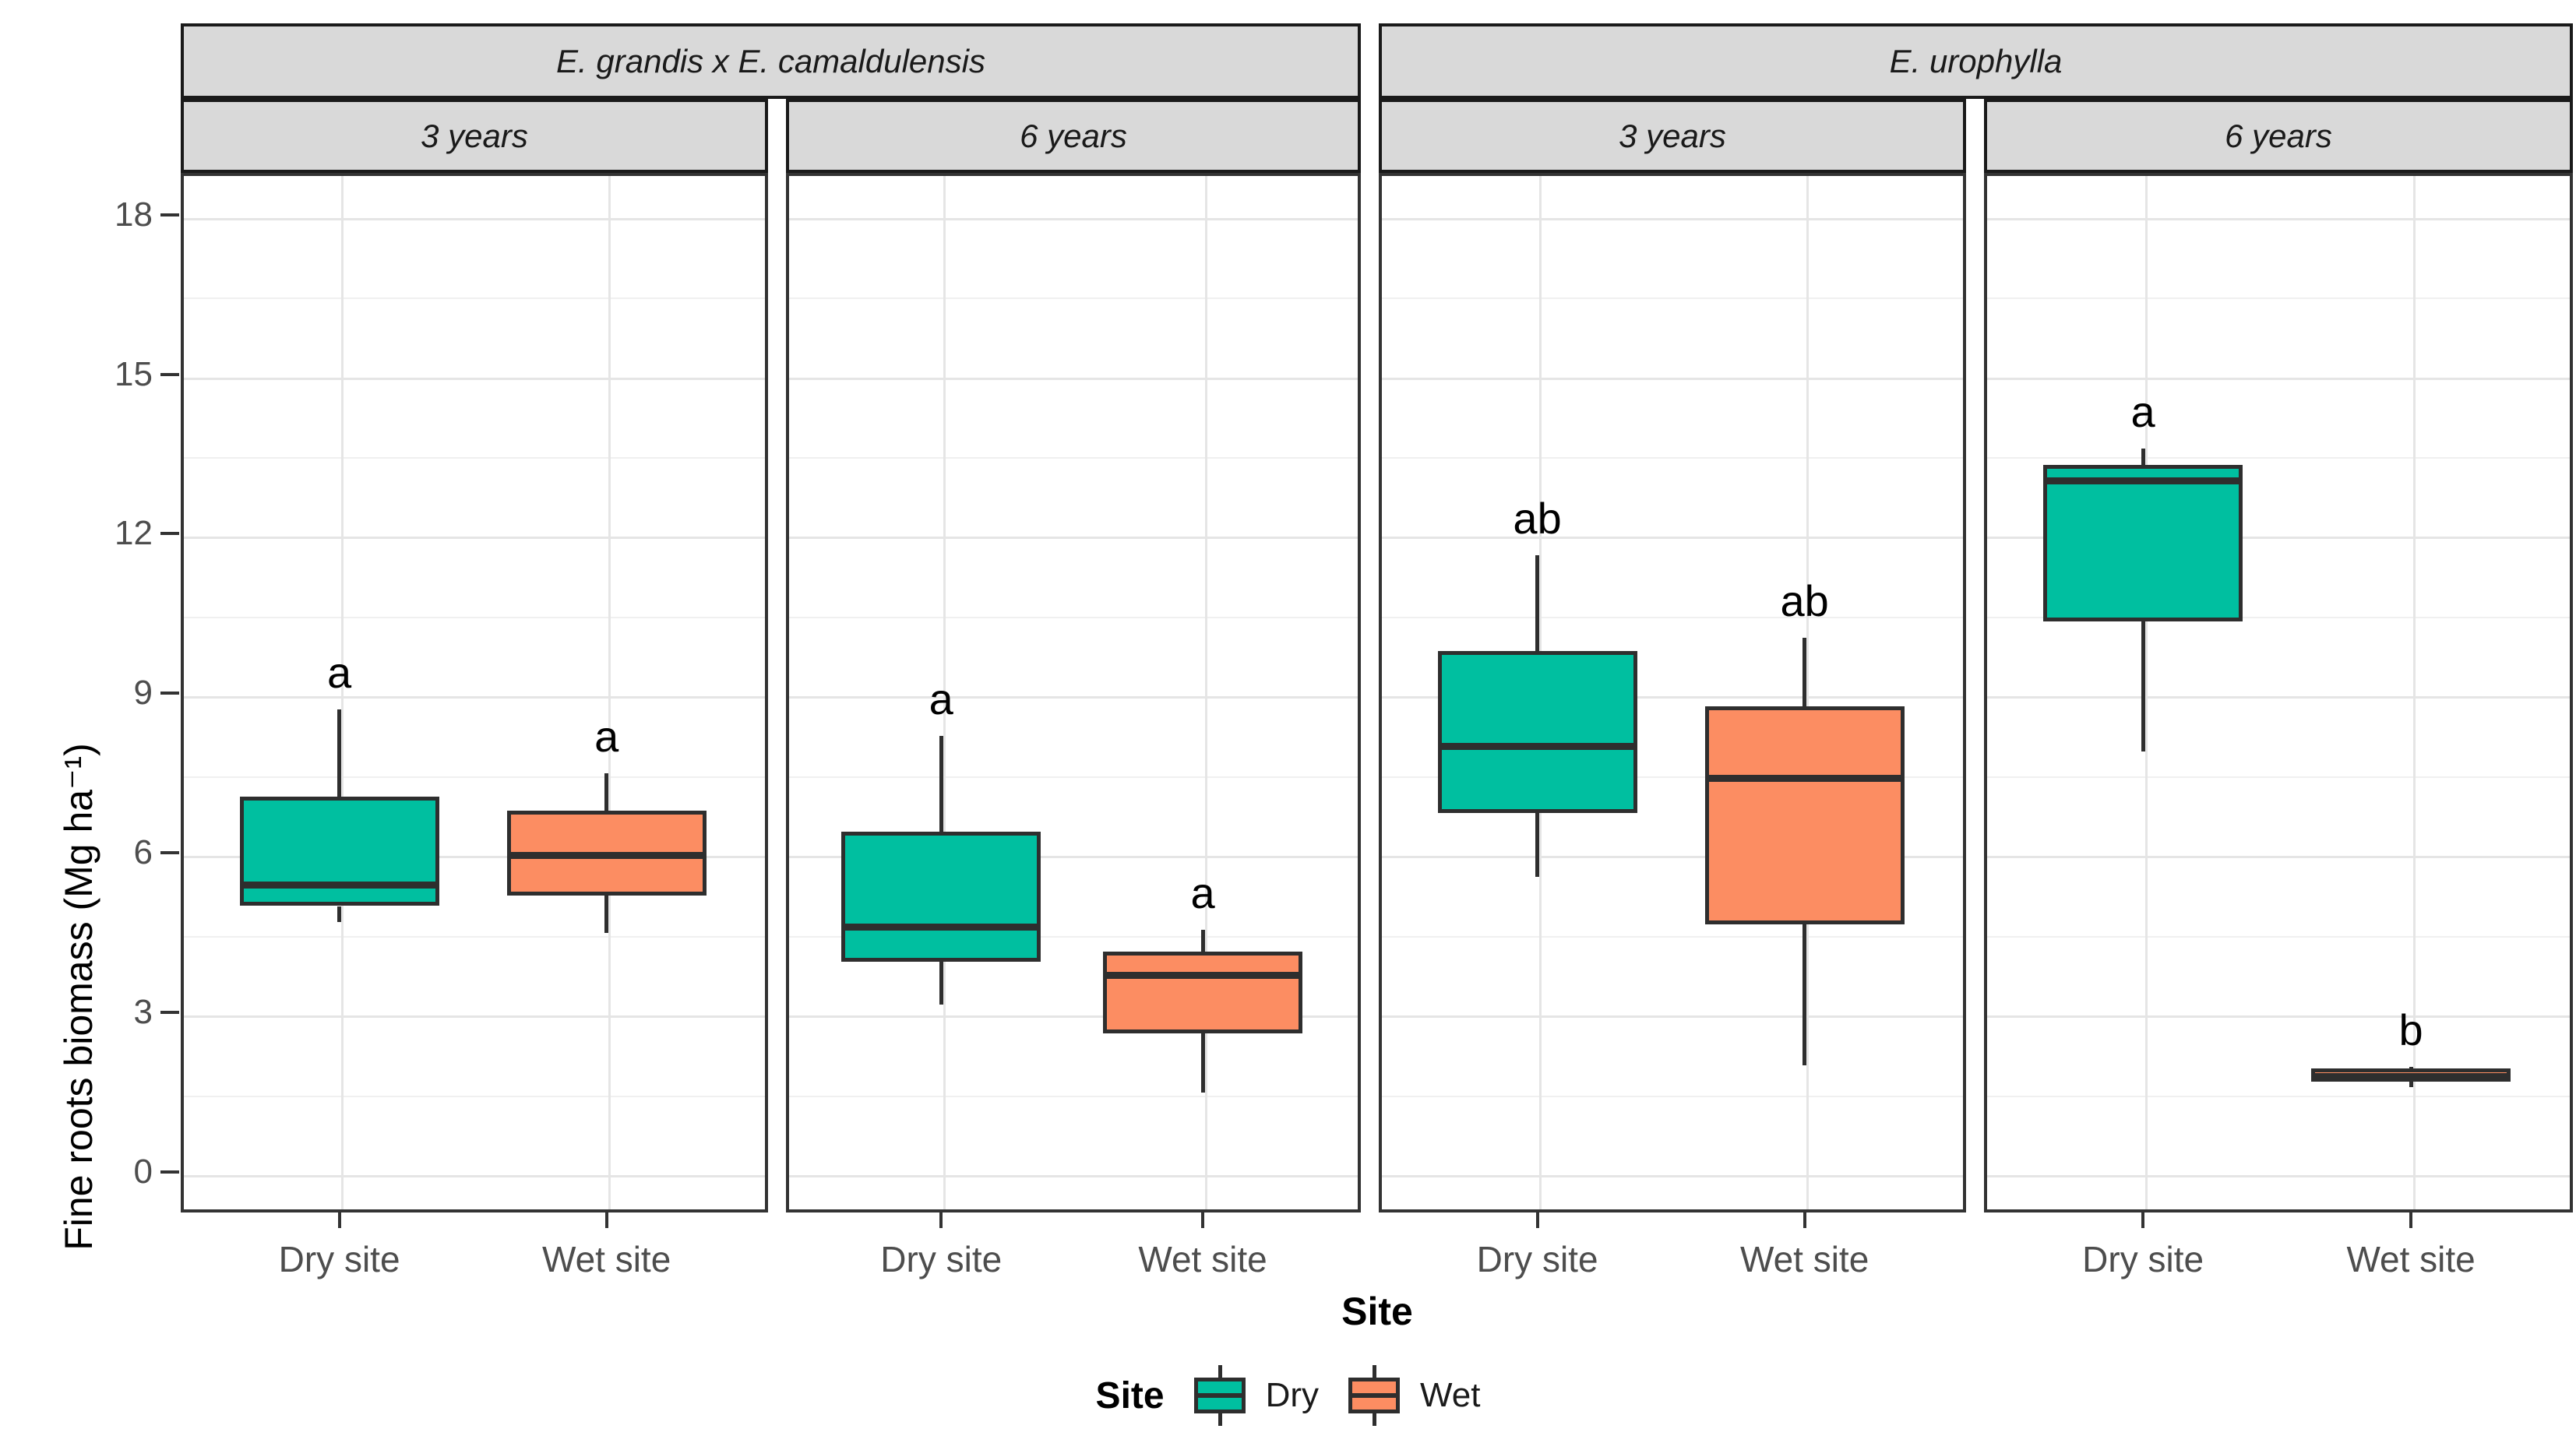 The image size is (2576, 1443). Describe the element at coordinates (1130, 1396) in the screenshot. I see `legend-title: Site` at that location.